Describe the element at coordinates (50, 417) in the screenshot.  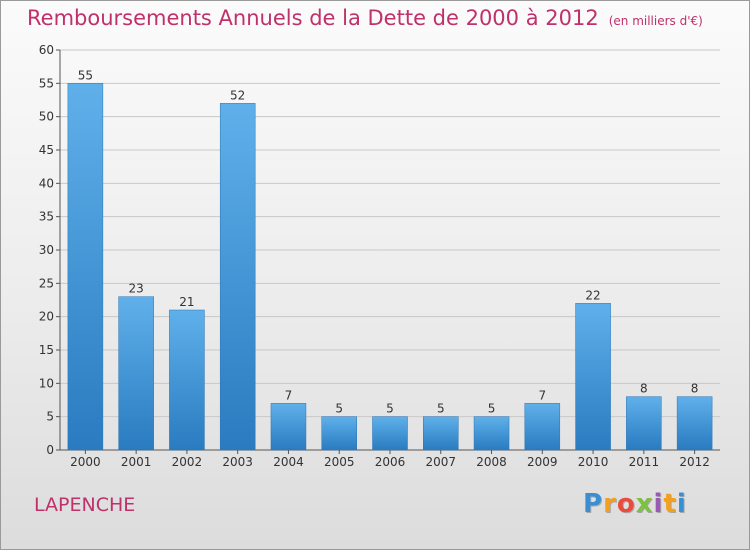
I see `y-tick-label: 5` at that location.